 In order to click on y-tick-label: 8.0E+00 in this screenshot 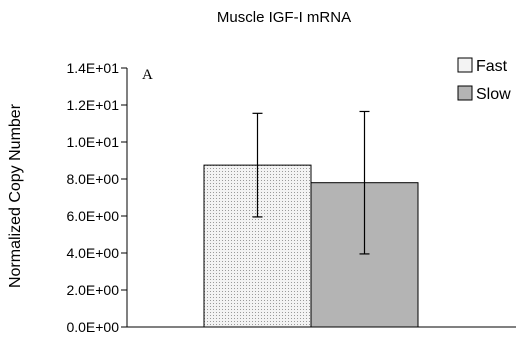, I will do `click(92, 179)`.